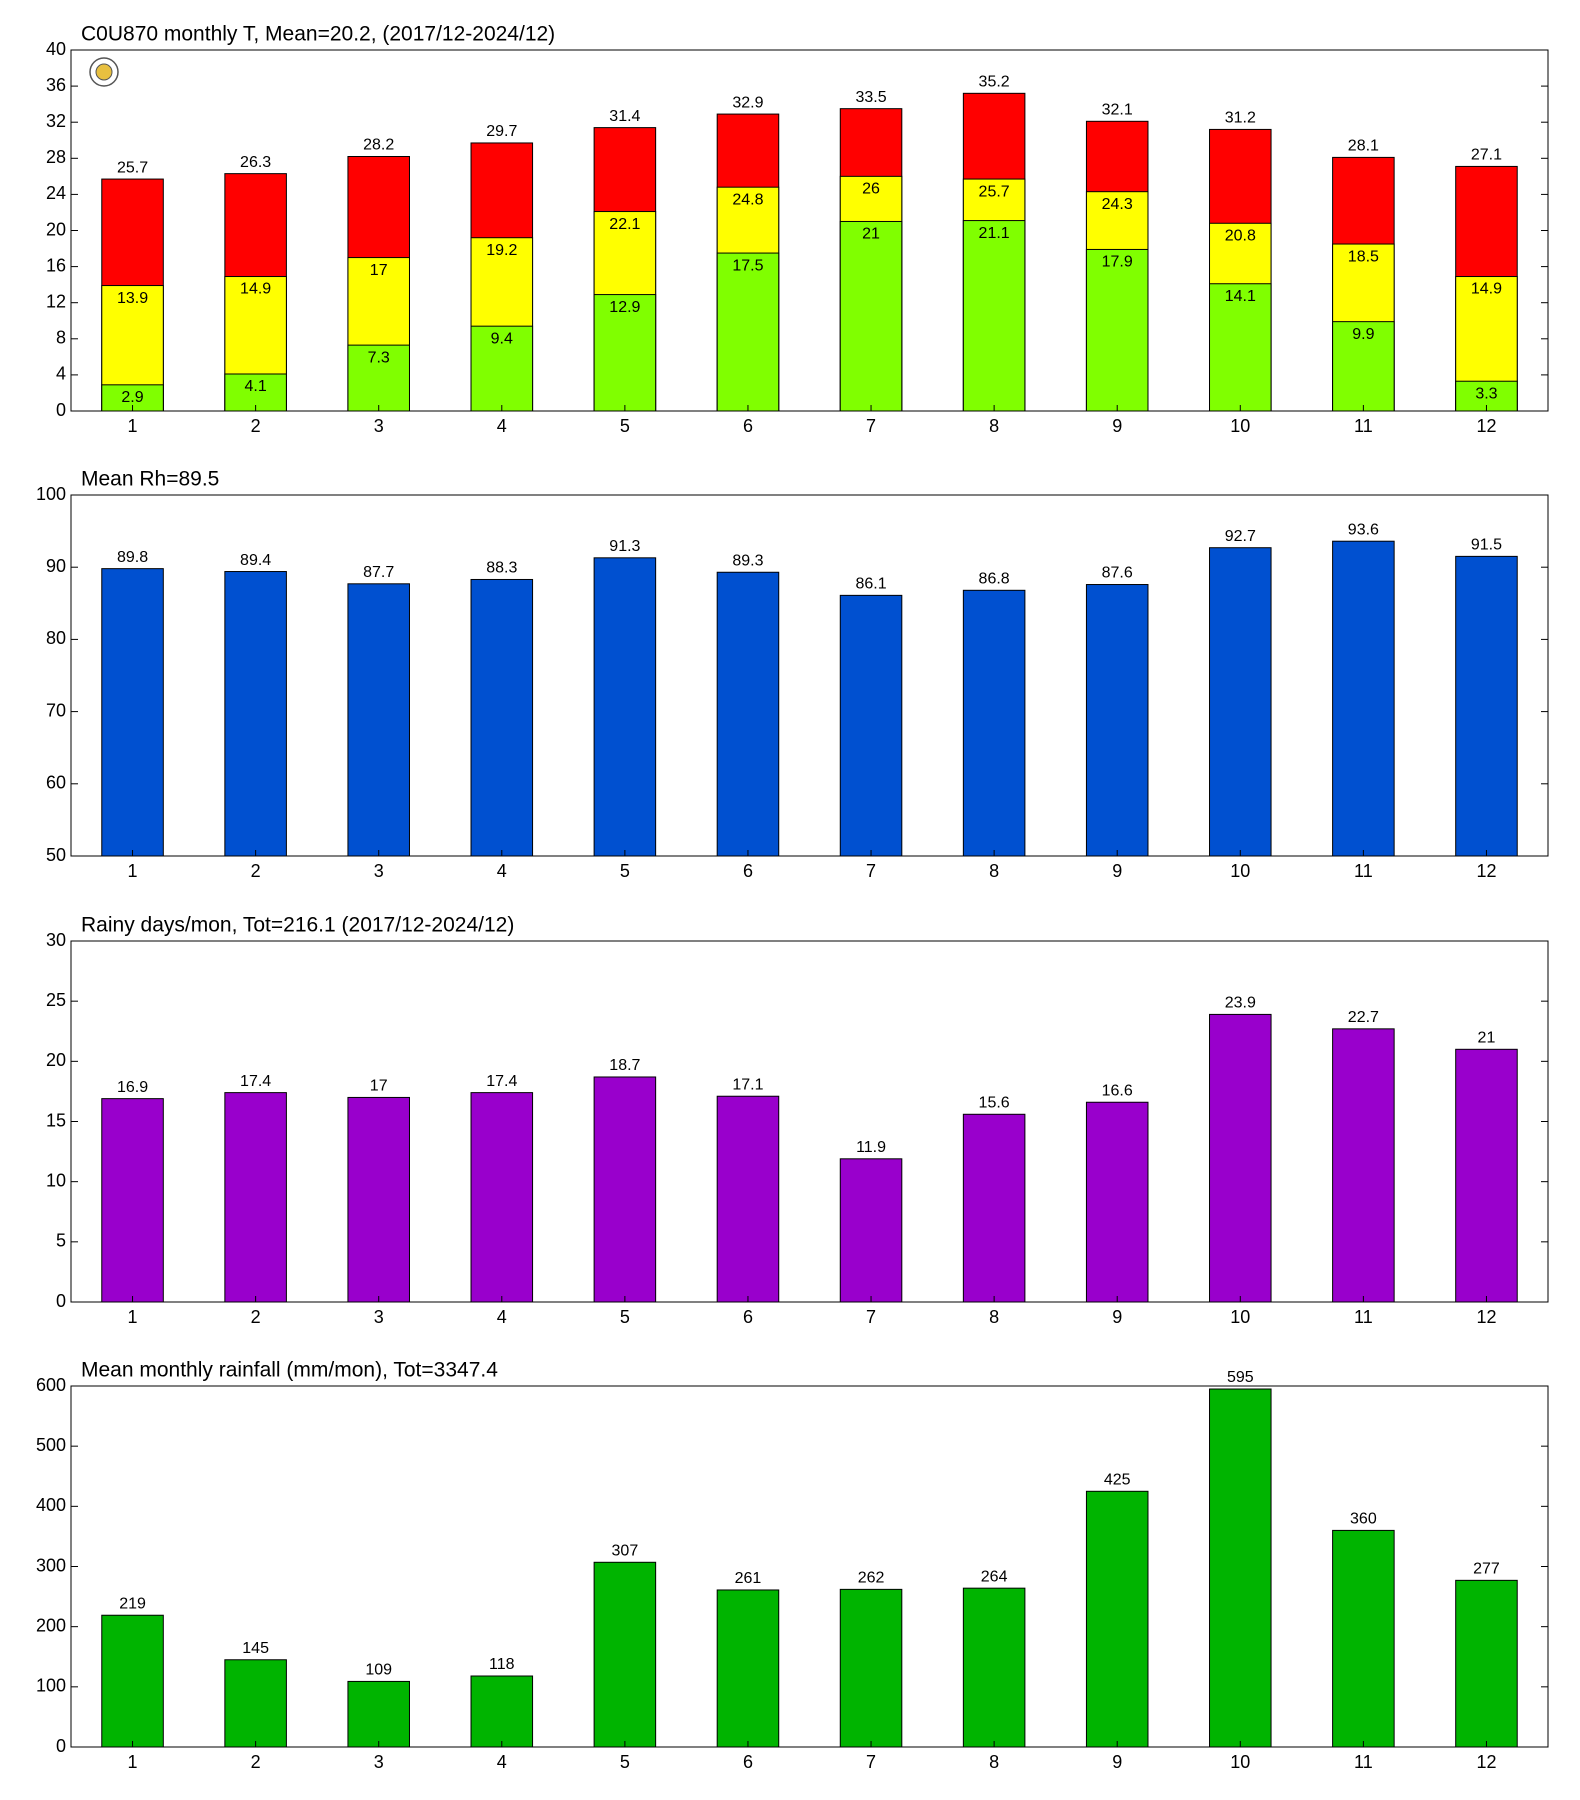 Image resolution: width=1580 pixels, height=1800 pixels. What do you see at coordinates (56, 85) in the screenshot?
I see `y-tick-label: 36` at bounding box center [56, 85].